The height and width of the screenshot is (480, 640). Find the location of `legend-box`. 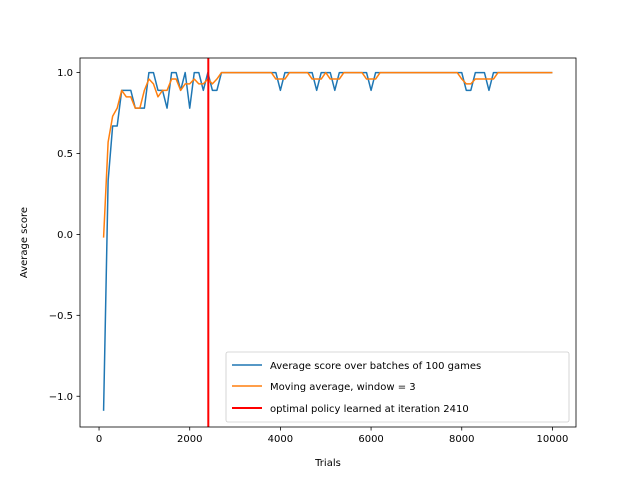

legend-box is located at coordinates (397, 387).